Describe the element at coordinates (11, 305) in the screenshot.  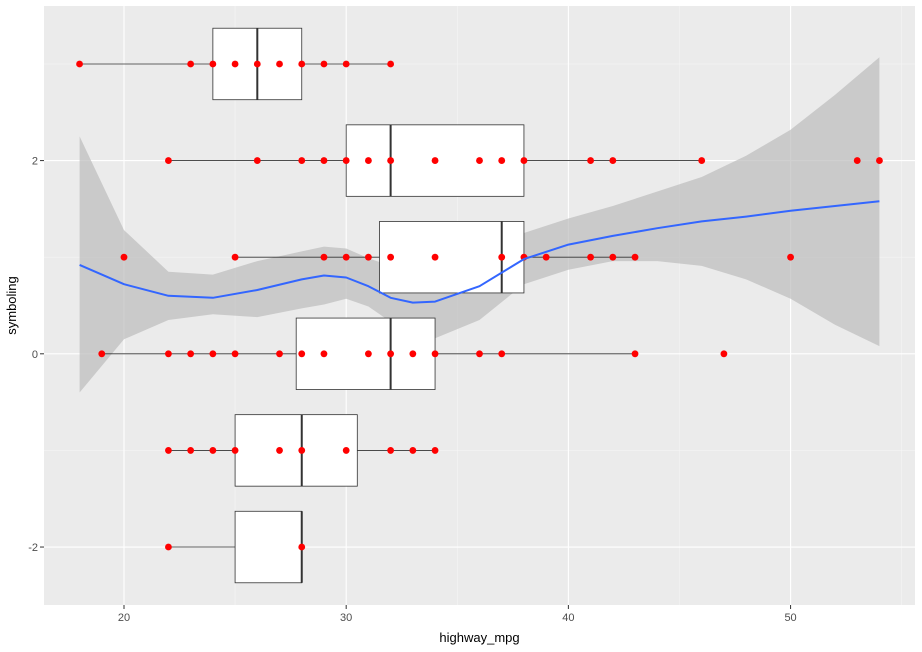
I see `y-axis-title: symboling` at that location.